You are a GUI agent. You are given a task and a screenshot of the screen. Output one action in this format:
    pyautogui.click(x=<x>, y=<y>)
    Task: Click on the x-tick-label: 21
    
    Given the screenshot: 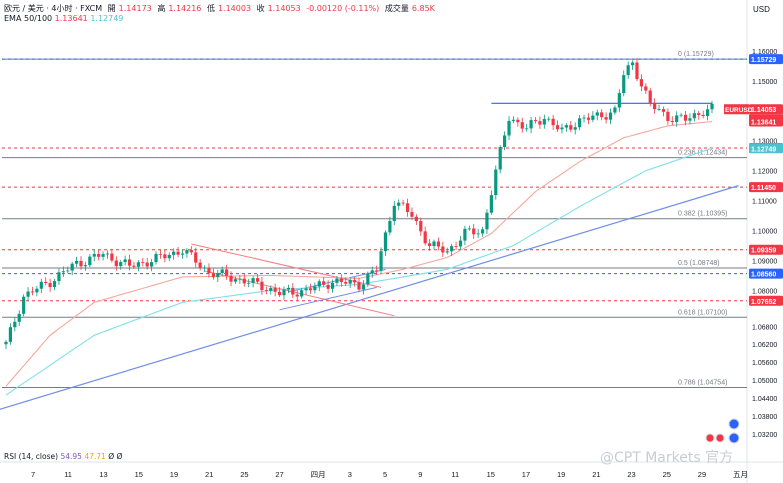 What is the action you would take?
    pyautogui.click(x=596, y=474)
    